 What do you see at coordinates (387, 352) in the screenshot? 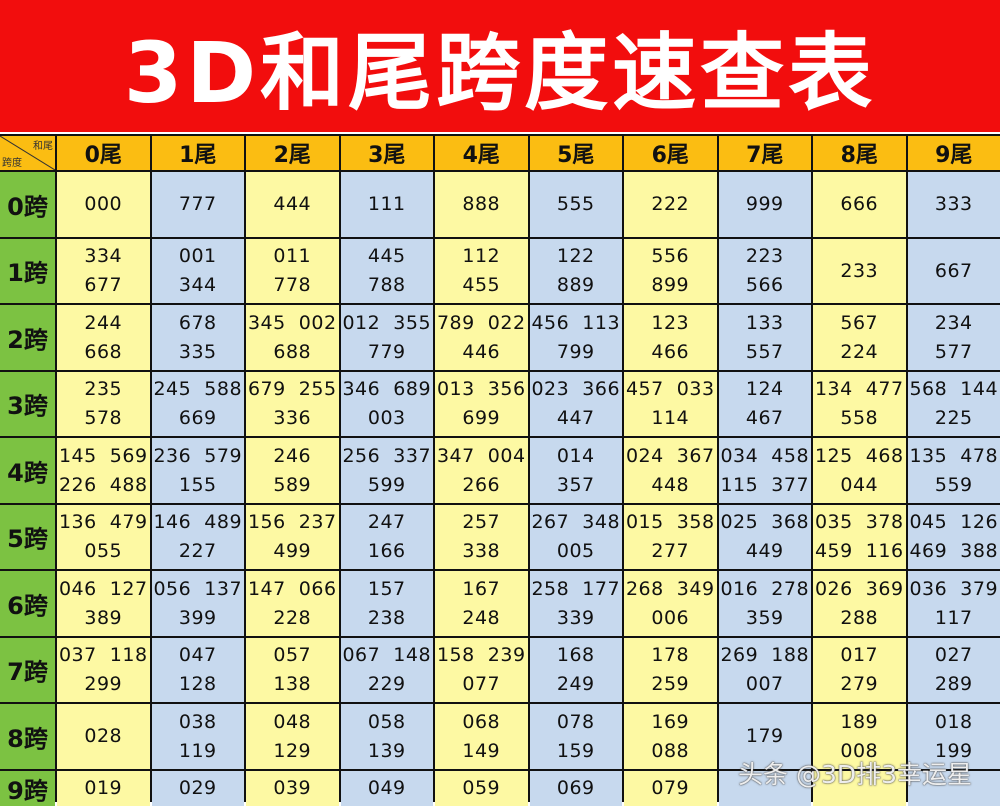
I see `cell-value: 779` at bounding box center [387, 352].